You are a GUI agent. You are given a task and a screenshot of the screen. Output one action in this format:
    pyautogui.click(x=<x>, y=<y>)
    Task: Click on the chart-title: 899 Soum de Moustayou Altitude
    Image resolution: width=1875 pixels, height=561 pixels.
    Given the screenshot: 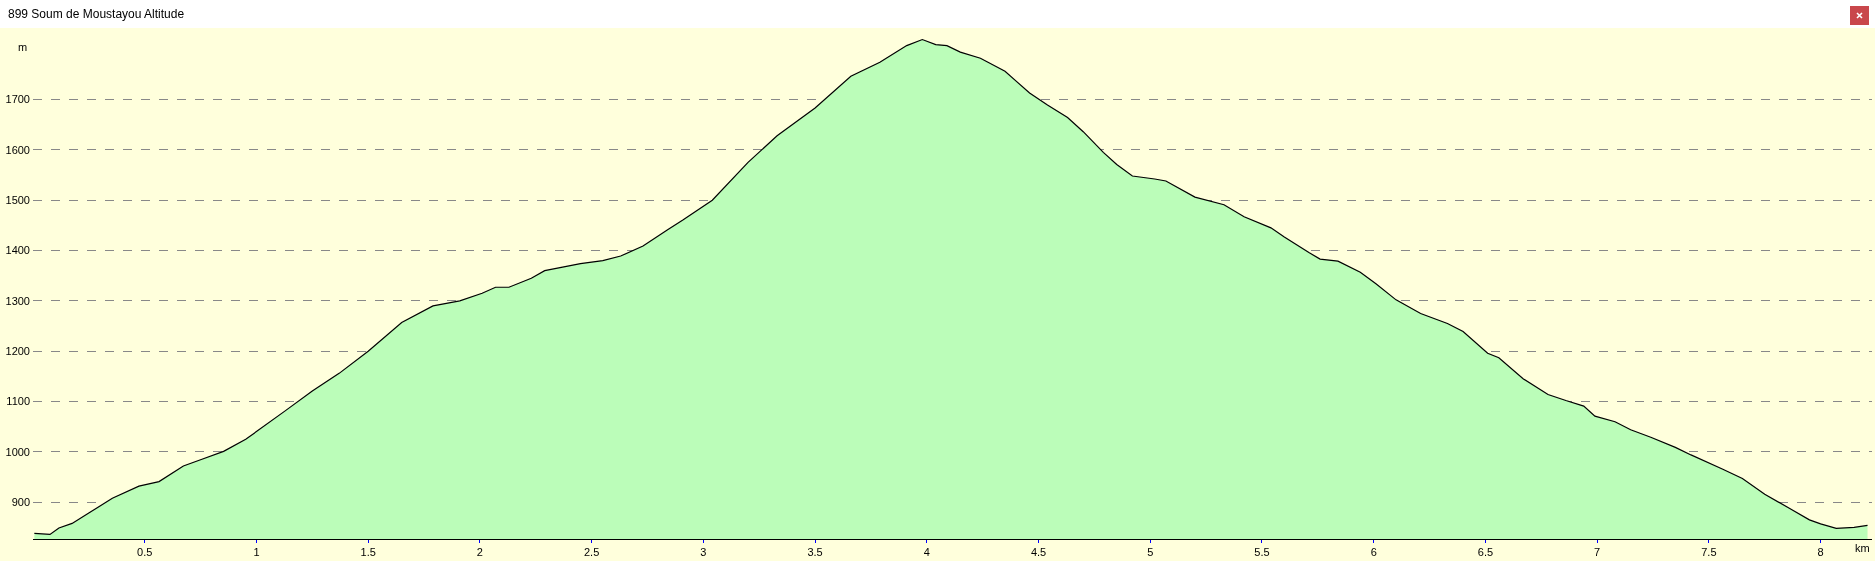 What is the action you would take?
    pyautogui.click(x=96, y=14)
    